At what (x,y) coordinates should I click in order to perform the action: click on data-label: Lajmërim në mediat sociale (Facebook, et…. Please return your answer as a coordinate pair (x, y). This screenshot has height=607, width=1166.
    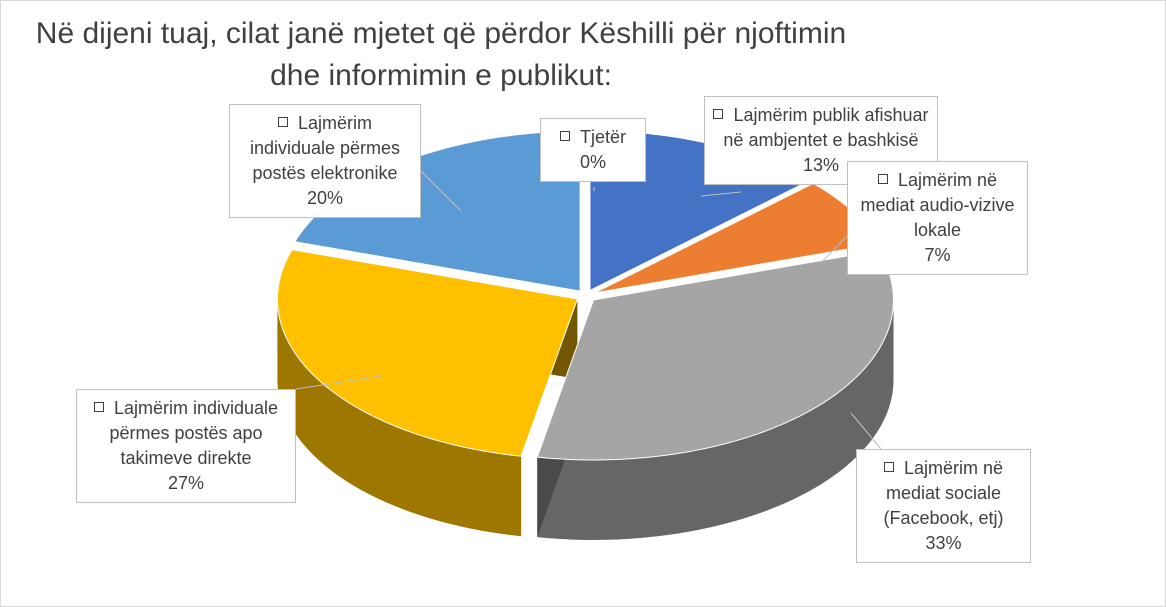
    Looking at the image, I should click on (943, 506).